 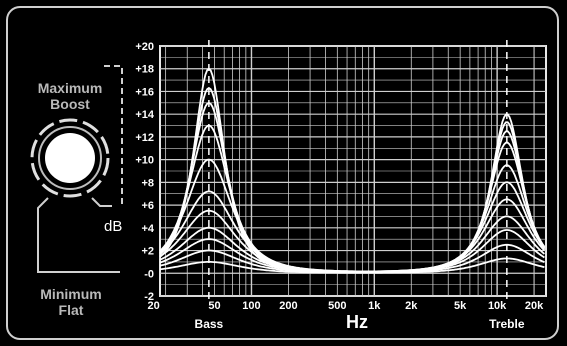 What do you see at coordinates (147, 183) in the screenshot?
I see `y-tick-label: +8` at bounding box center [147, 183].